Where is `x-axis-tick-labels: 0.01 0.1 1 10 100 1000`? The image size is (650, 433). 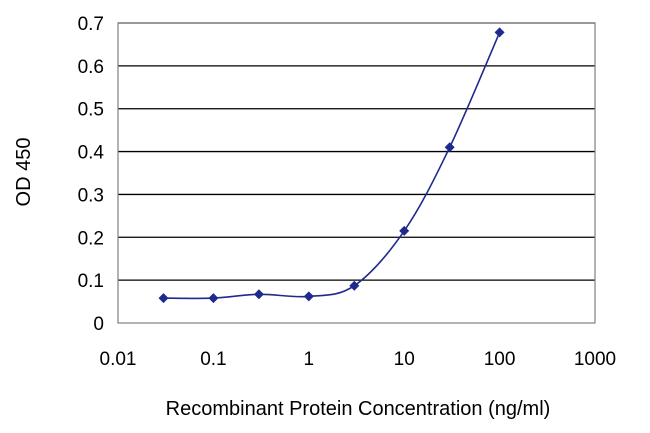
x-axis-tick-labels: 0.01 0.1 1 10 100 1000 is located at coordinates (358, 359).